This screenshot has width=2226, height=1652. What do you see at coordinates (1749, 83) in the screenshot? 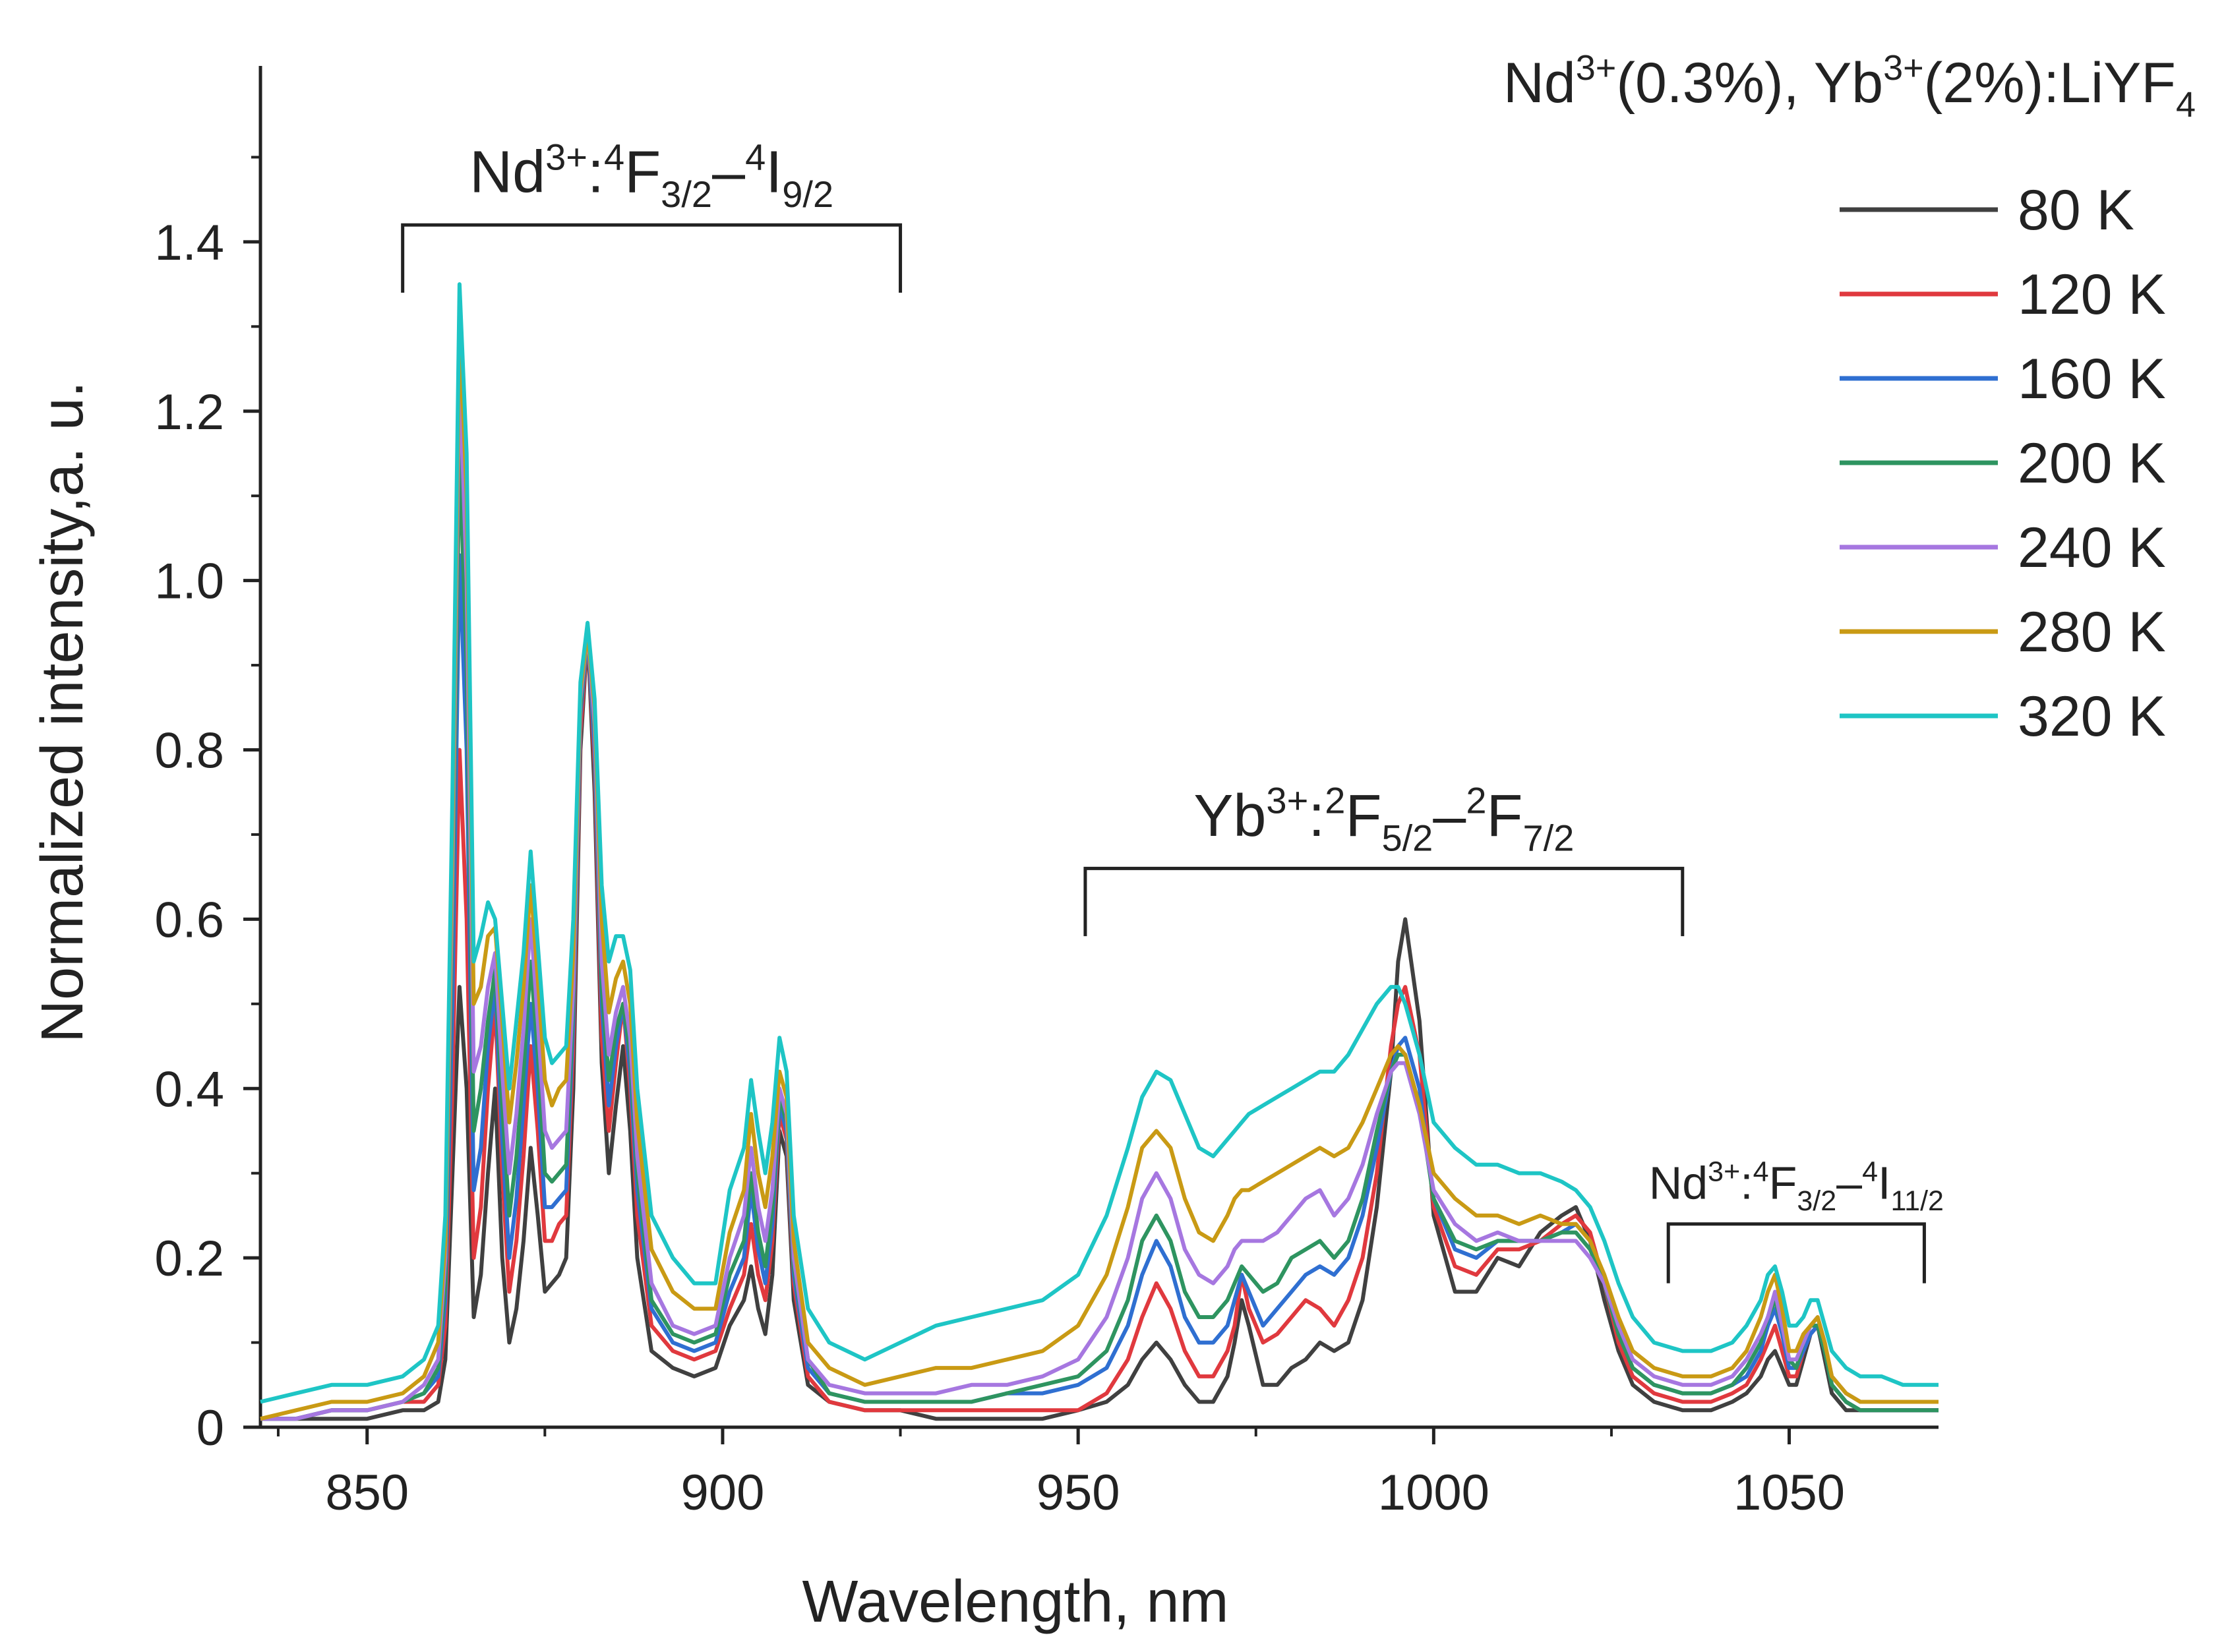
I see `title-part-b: (0.3%), Yb` at bounding box center [1749, 83].